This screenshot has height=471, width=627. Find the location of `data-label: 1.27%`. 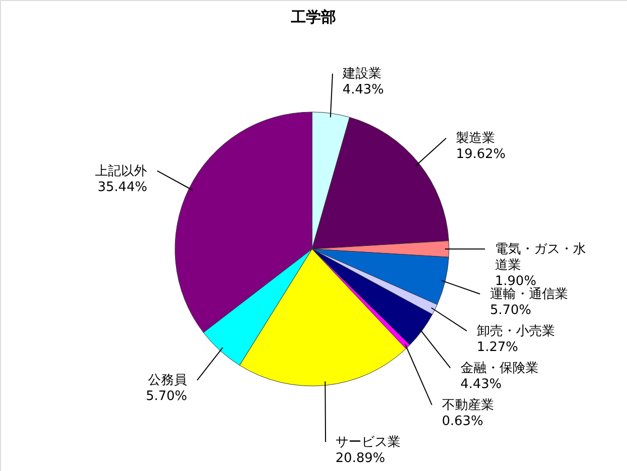

data-label: 1.27% is located at coordinates (497, 347).